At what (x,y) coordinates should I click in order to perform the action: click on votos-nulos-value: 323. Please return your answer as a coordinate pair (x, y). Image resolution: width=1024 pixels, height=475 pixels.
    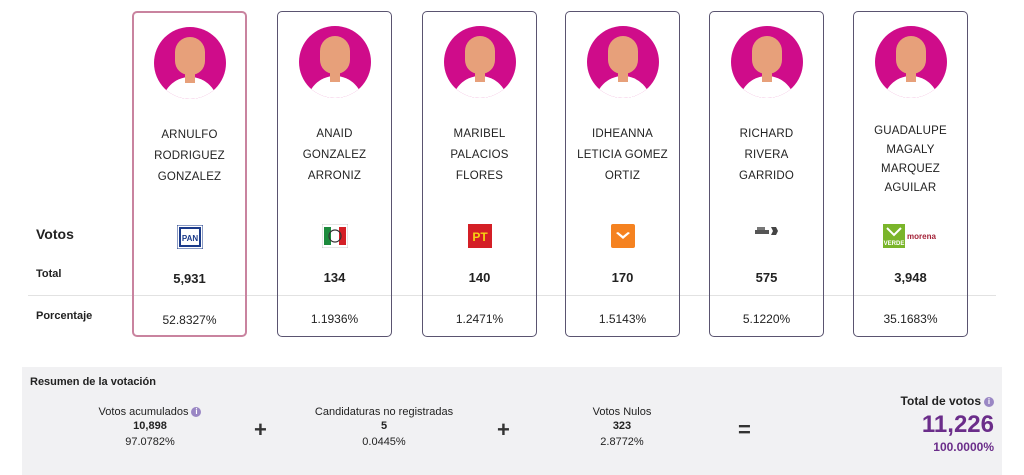
    Looking at the image, I should click on (622, 426).